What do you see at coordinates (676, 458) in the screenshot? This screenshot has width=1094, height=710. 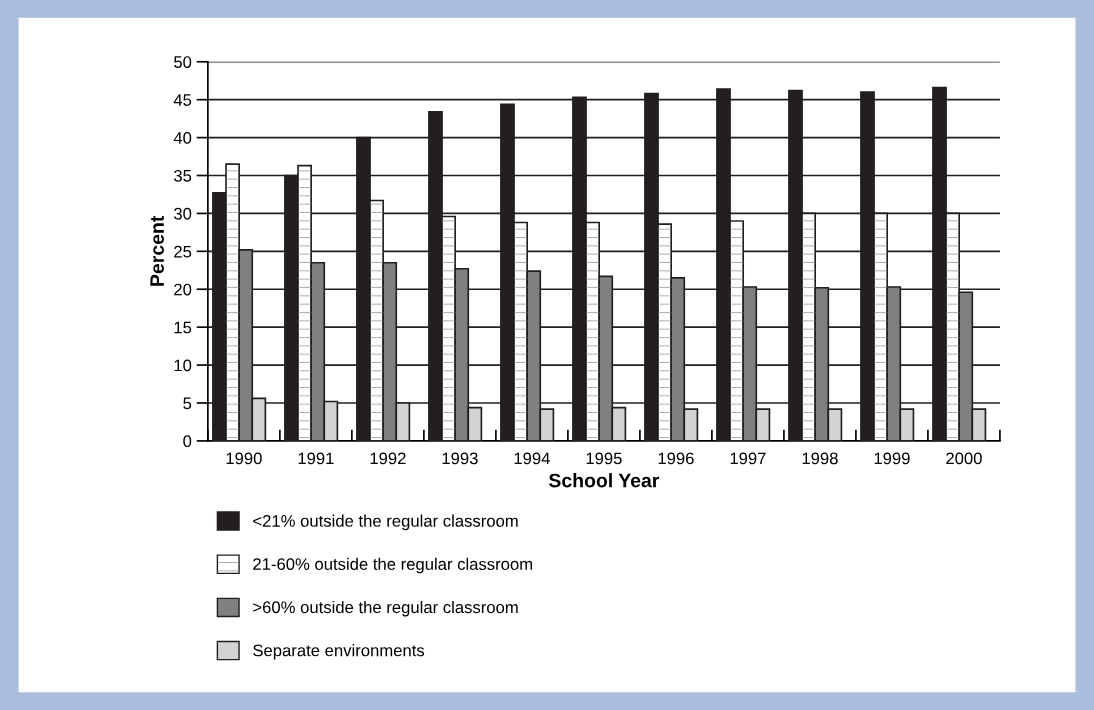 I see `x-tick-label: 1996` at bounding box center [676, 458].